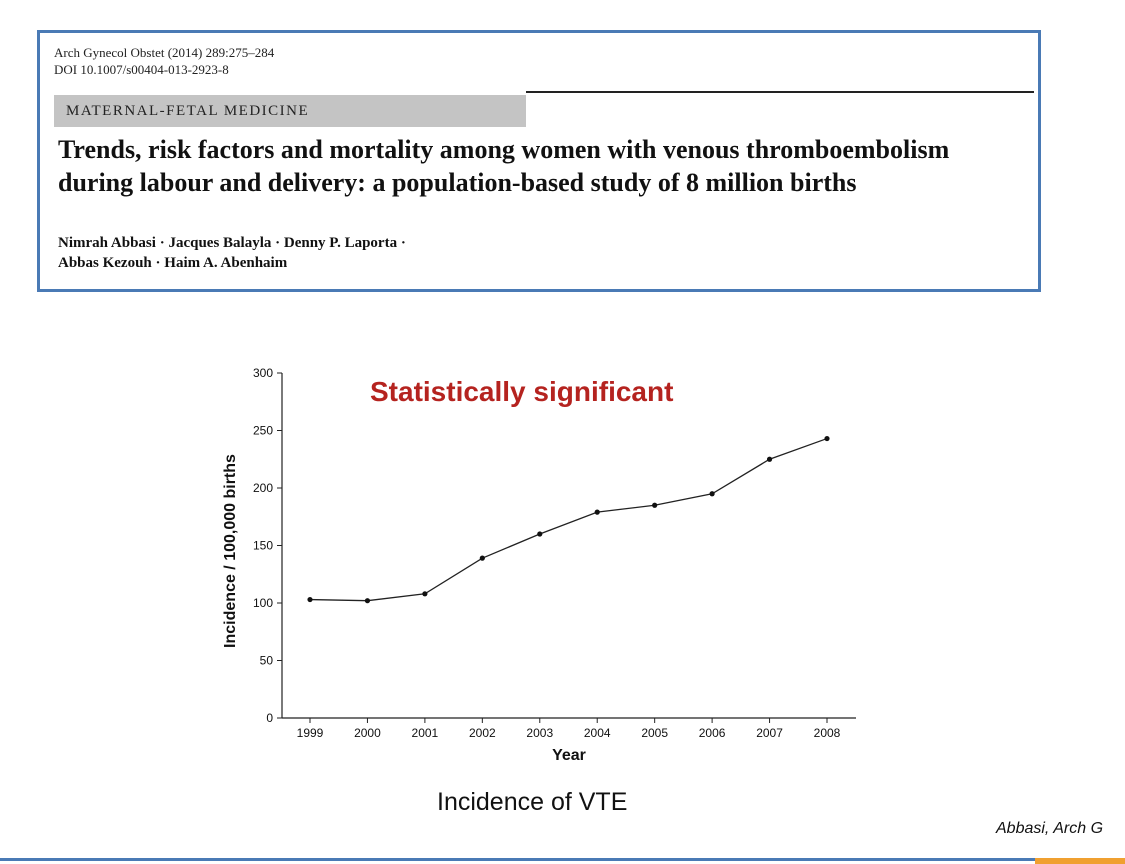 The width and height of the screenshot is (1125, 864). I want to click on x-tick-label: 2007, so click(769, 733).